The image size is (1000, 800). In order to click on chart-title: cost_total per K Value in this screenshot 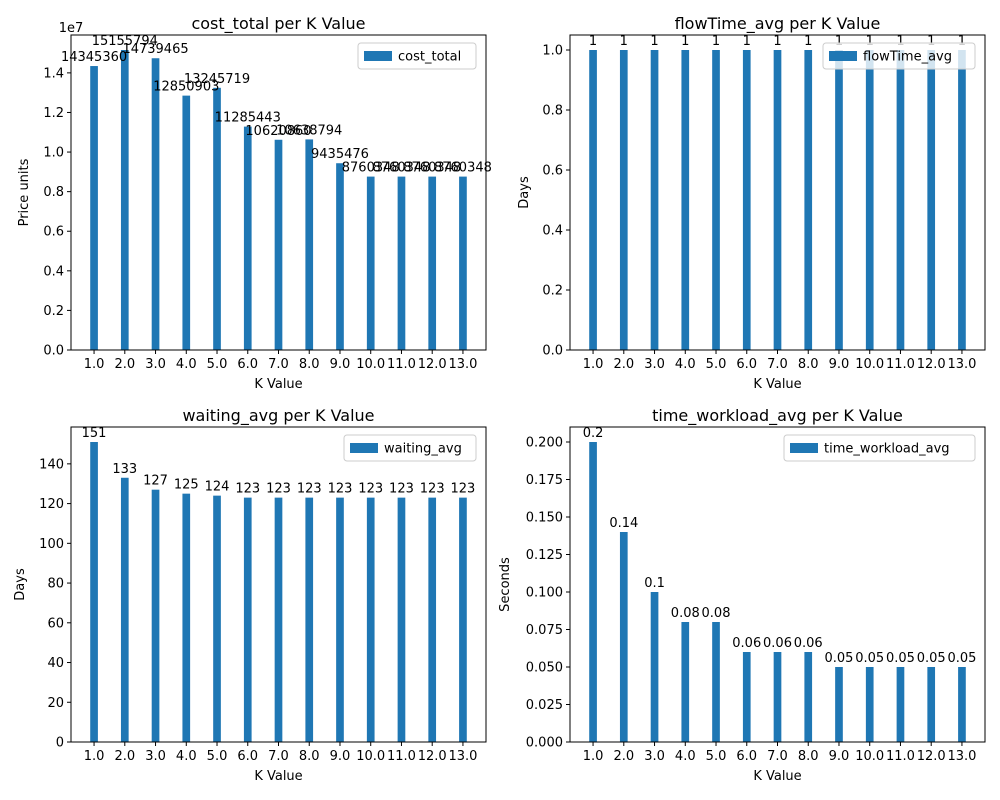, I will do `click(278, 24)`.